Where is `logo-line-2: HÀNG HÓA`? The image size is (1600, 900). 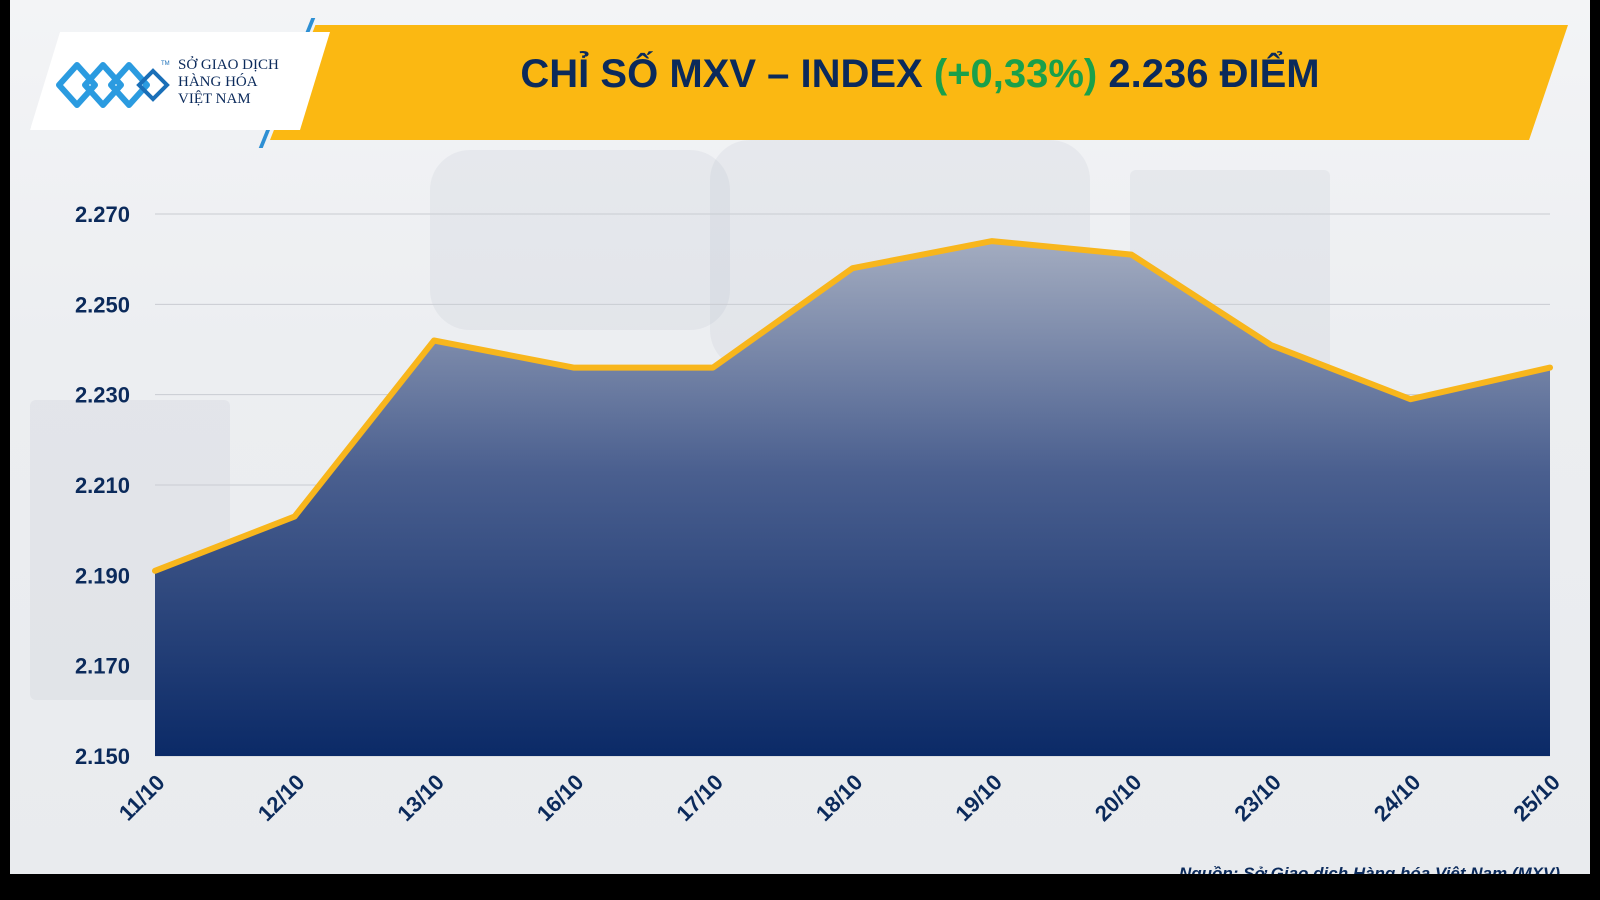
logo-line-2: HÀNG HÓA is located at coordinates (218, 82).